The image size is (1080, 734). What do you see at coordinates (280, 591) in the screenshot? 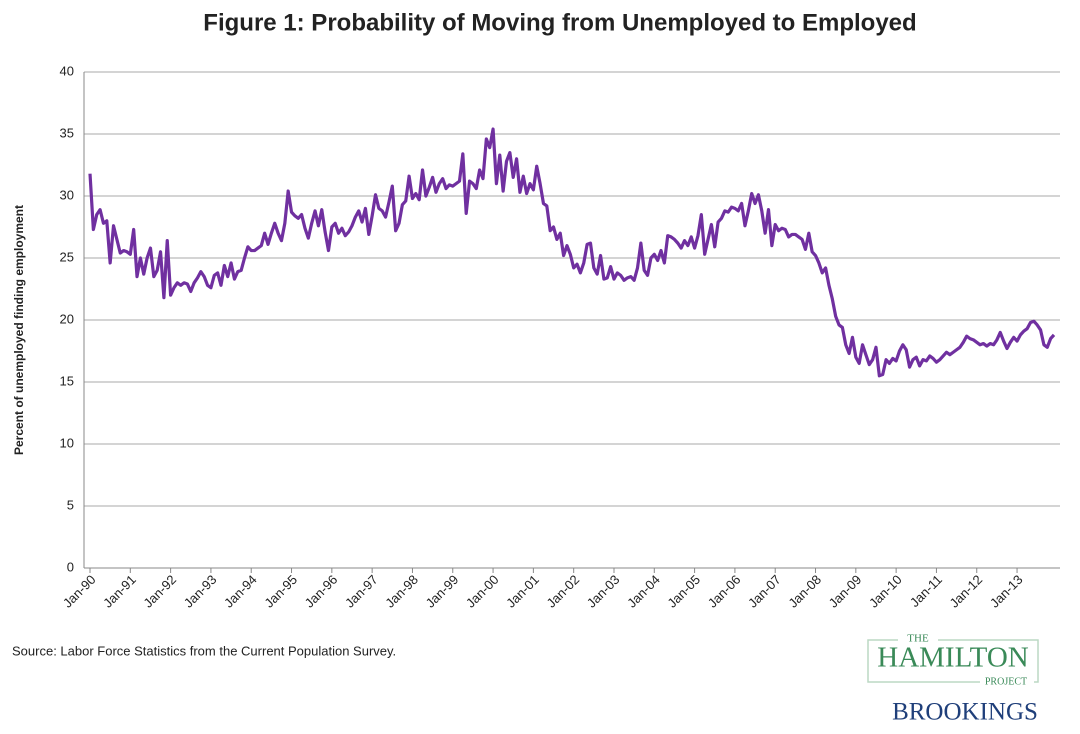
I see `x-tick-label: Jan-95` at bounding box center [280, 591].